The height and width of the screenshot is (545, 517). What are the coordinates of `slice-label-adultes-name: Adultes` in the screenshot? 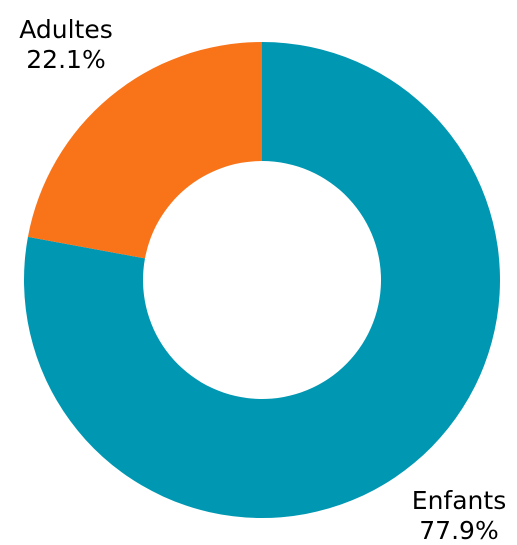 It's located at (66, 29).